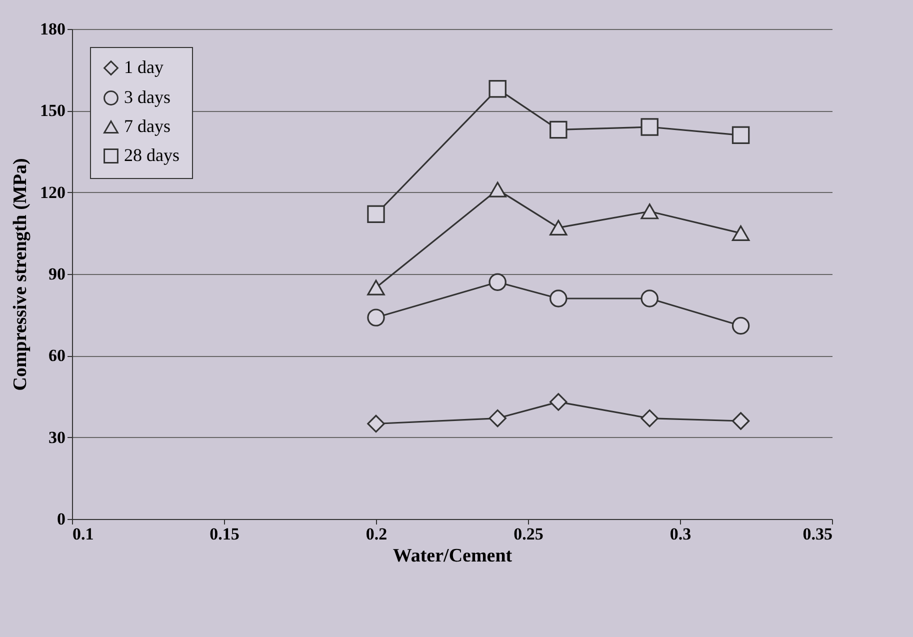  I want to click on legend-label: 1 day, so click(144, 67).